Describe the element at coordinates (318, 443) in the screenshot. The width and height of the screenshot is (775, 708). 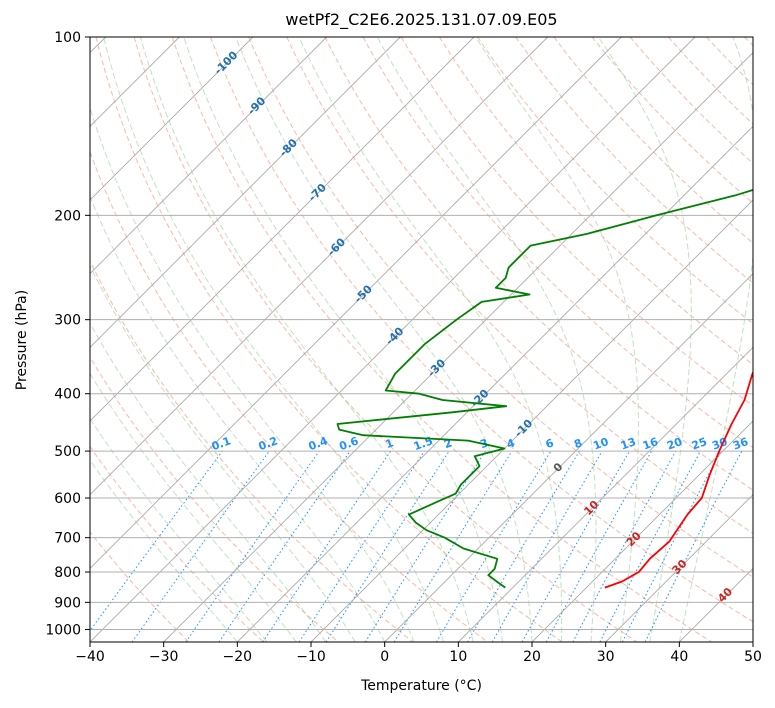
I see `mixing-ratio-label: 0.4` at that location.